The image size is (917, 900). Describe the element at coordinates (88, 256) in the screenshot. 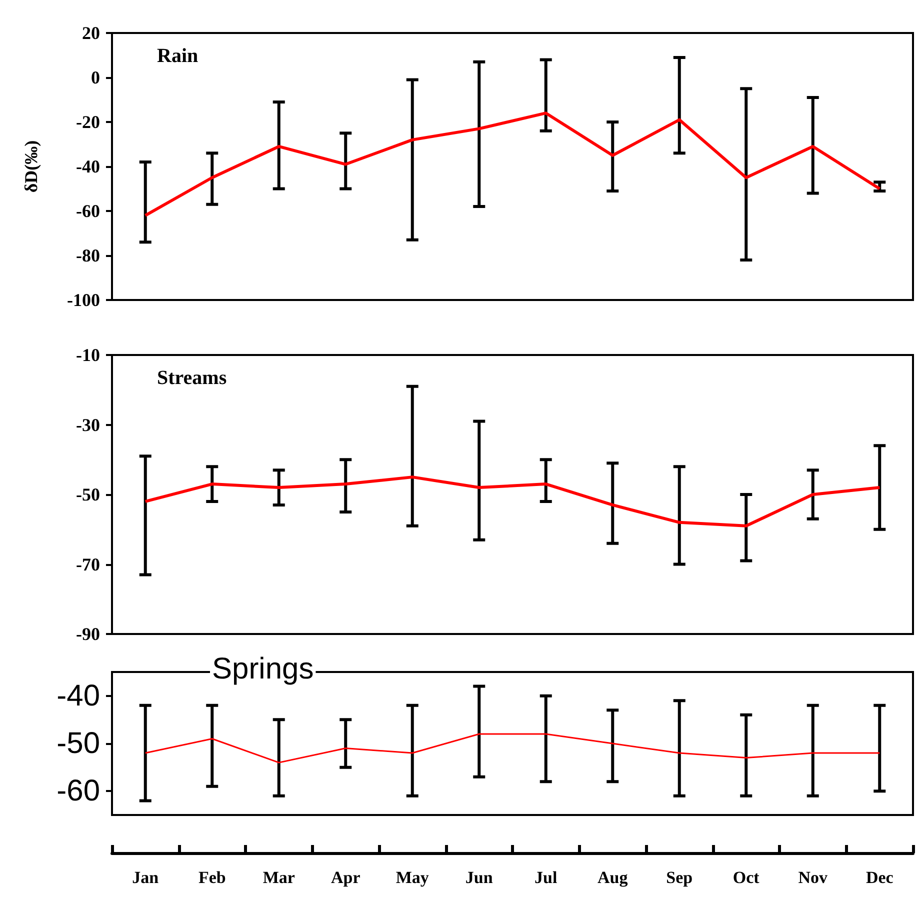

I see `y-tick-label: -80` at that location.